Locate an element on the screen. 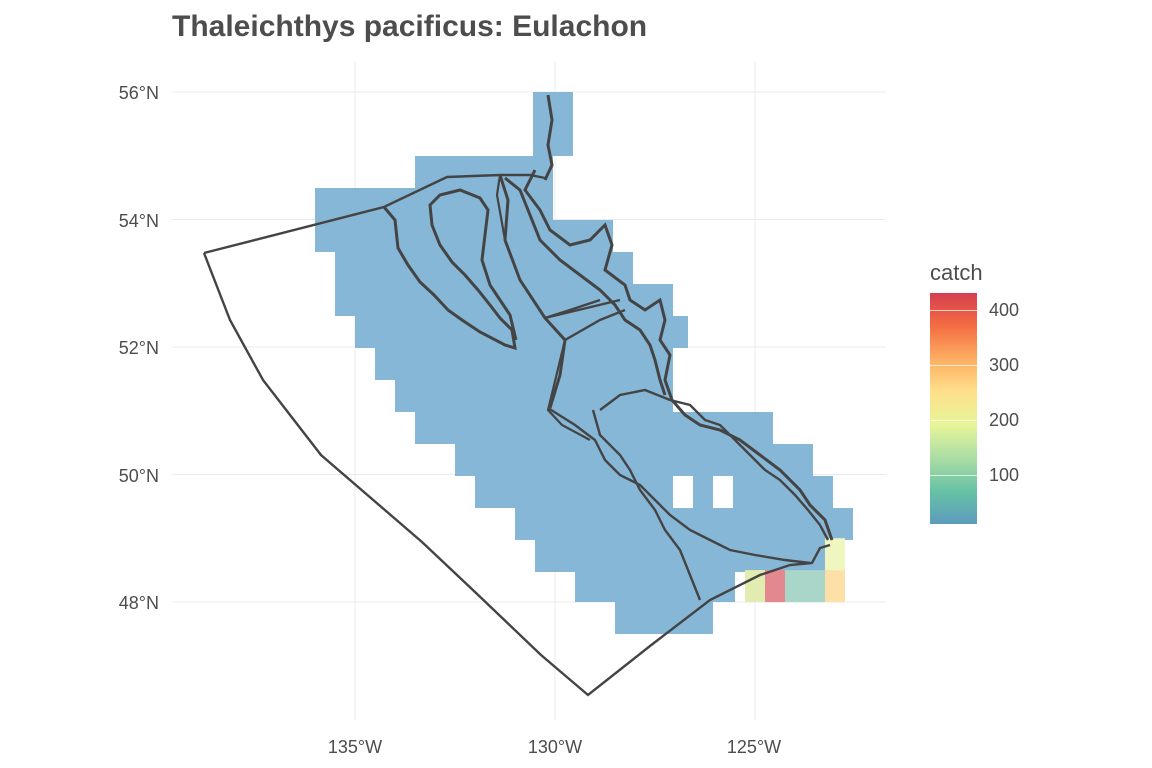 This screenshot has height=768, width=1152. legend-label: 400 is located at coordinates (1004, 310).